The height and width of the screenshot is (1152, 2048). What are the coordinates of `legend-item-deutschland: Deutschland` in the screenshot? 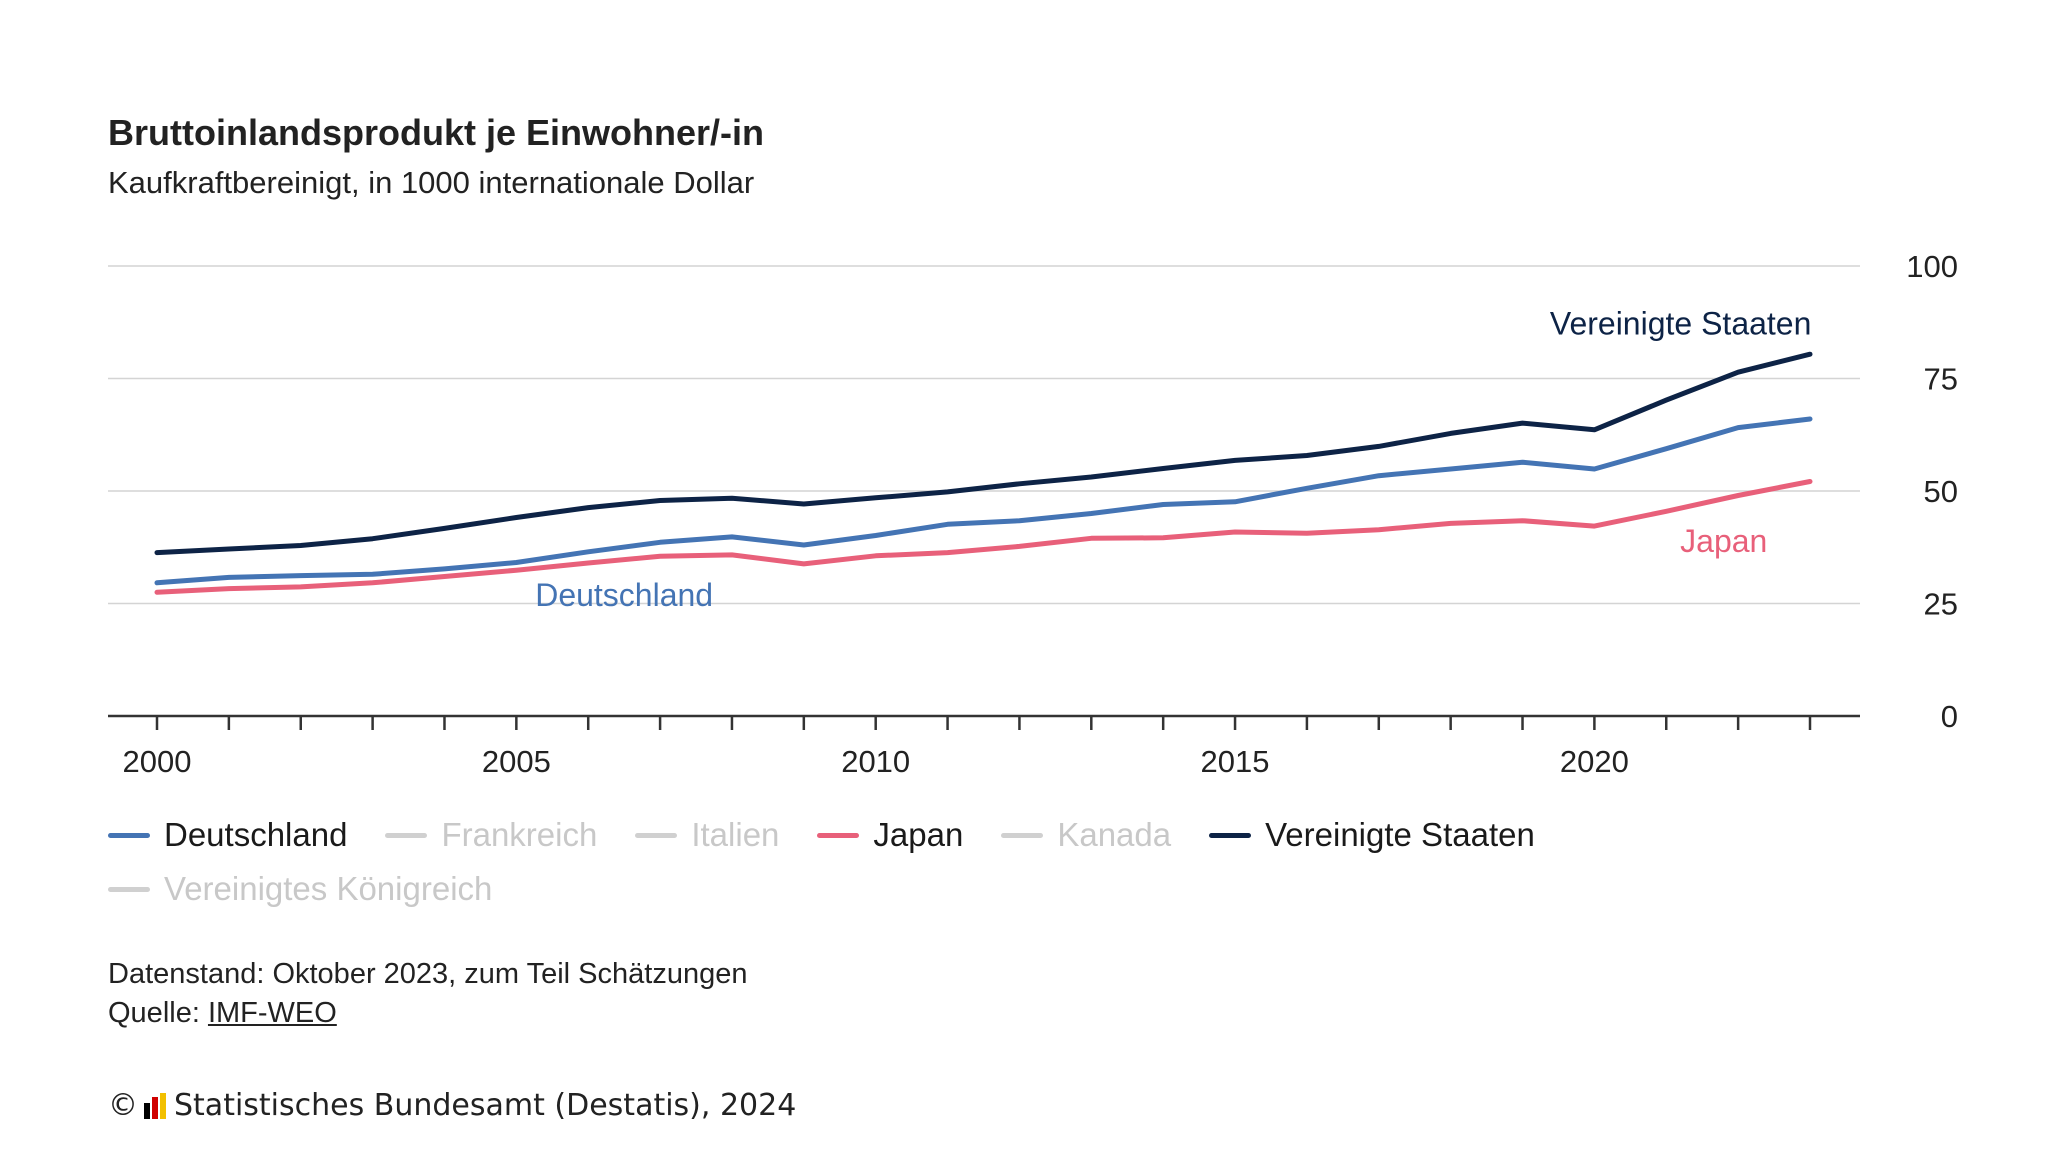 It's located at (228, 834).